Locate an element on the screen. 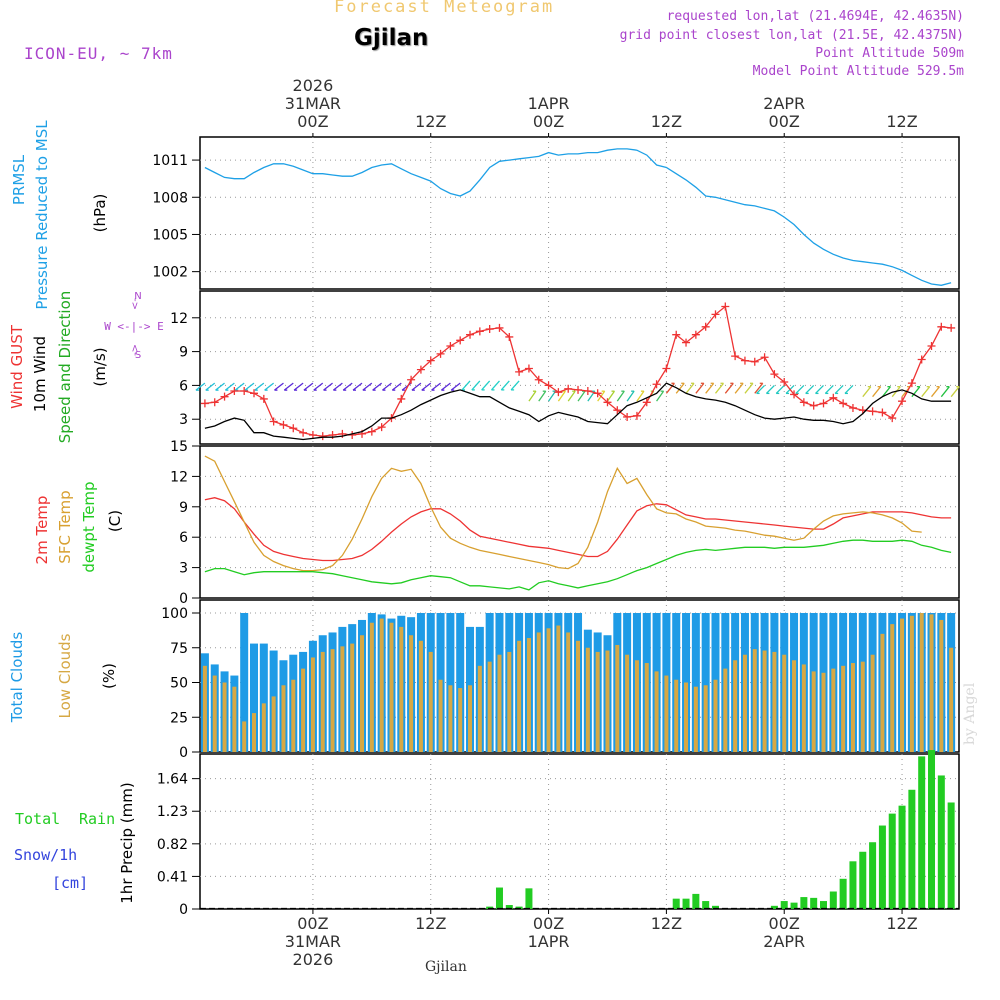 Image resolution: width=1000 pixels, height=1000 pixels. ytick-label-temperature: 0 is located at coordinates (183, 599).